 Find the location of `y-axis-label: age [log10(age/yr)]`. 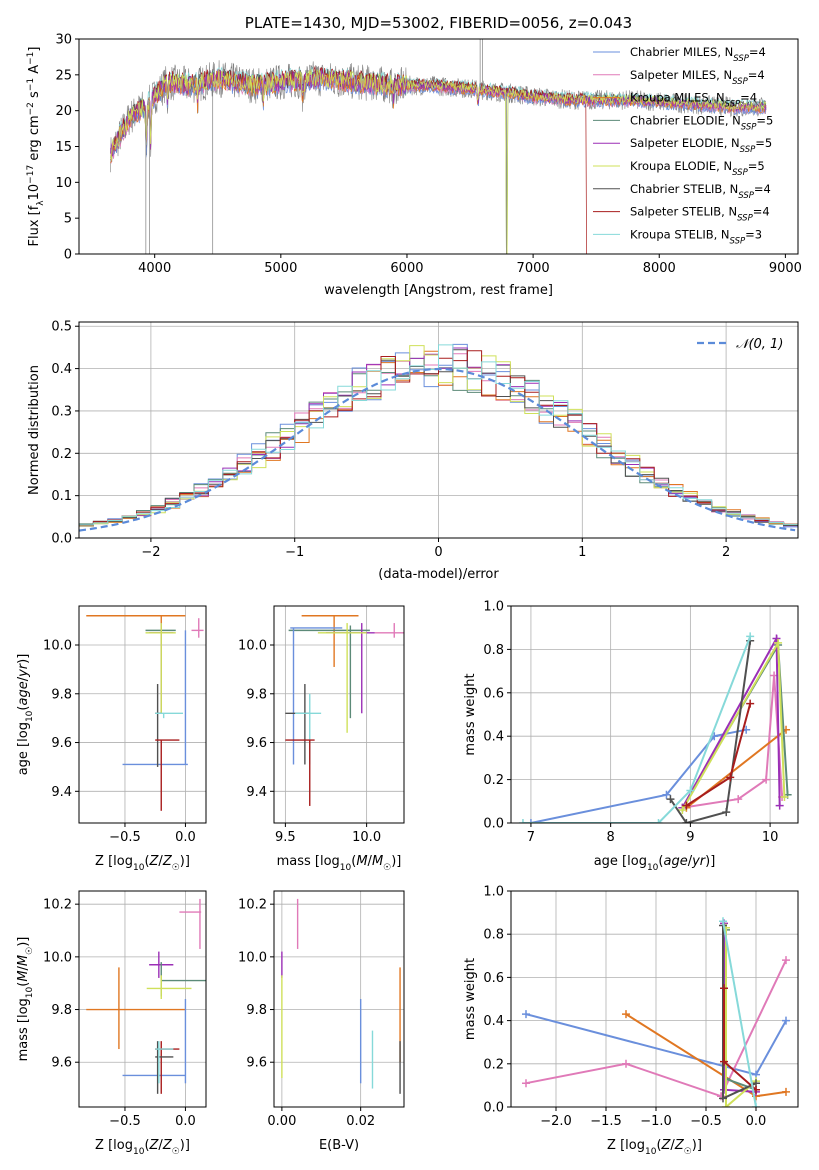

y-axis-label: age [log10(age/yr)] is located at coordinates (25, 715).